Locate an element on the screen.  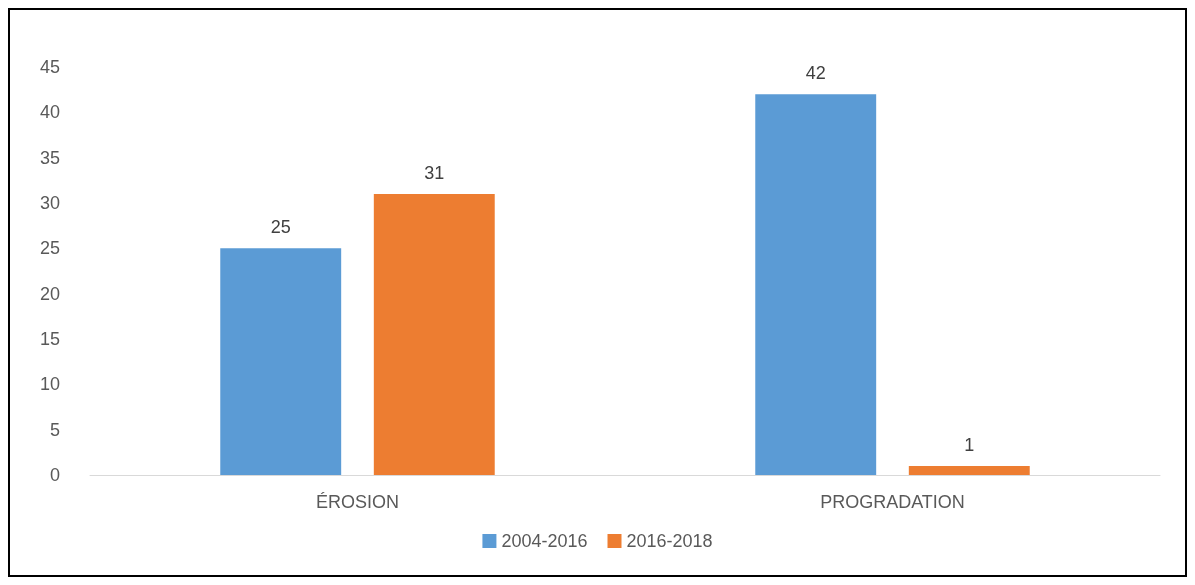
data-label: 42 is located at coordinates (815, 73).